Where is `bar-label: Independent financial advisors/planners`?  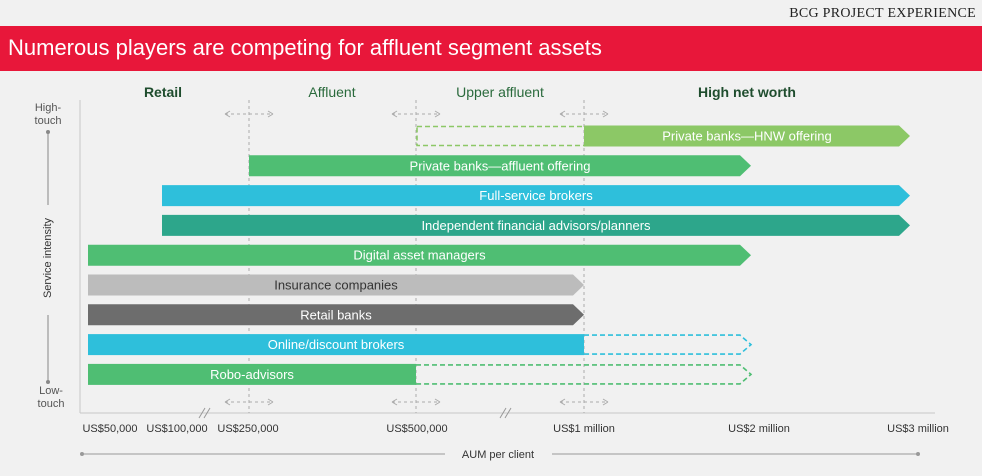
bar-label: Independent financial advisors/planners is located at coordinates (536, 225).